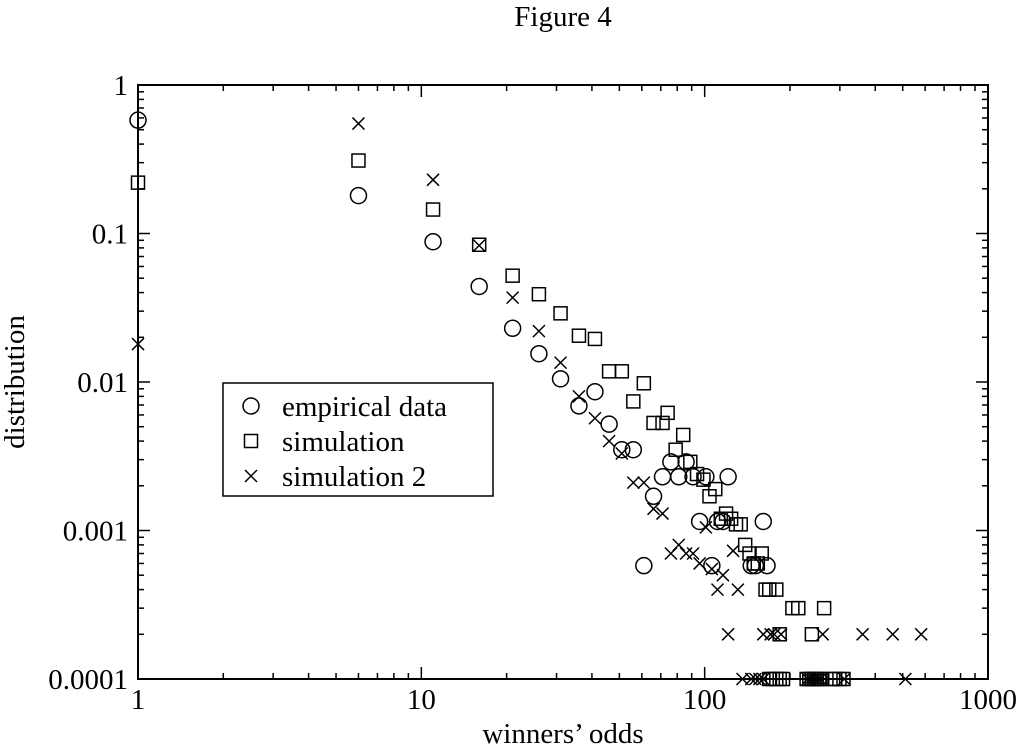 The height and width of the screenshot is (747, 1025). What do you see at coordinates (251, 441) in the screenshot?
I see `legend-marker-square` at bounding box center [251, 441].